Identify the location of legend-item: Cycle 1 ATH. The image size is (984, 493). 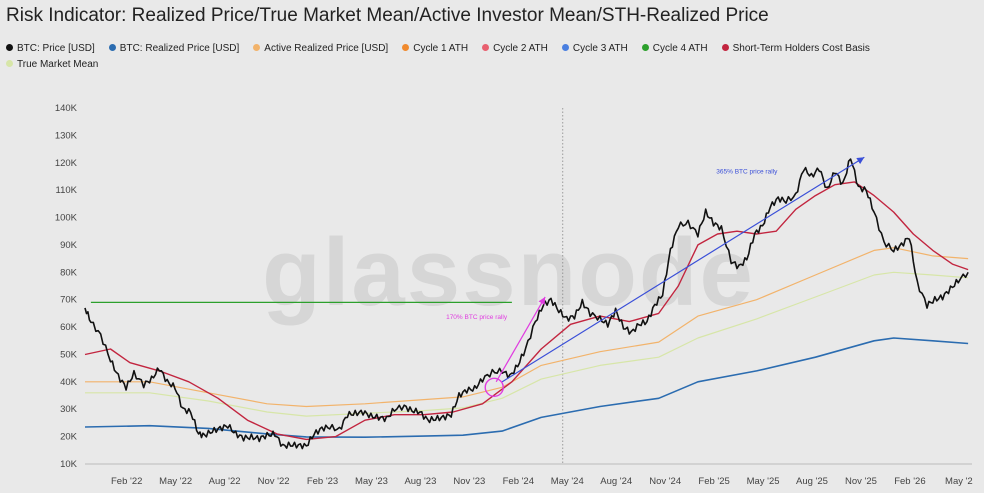
(435, 49).